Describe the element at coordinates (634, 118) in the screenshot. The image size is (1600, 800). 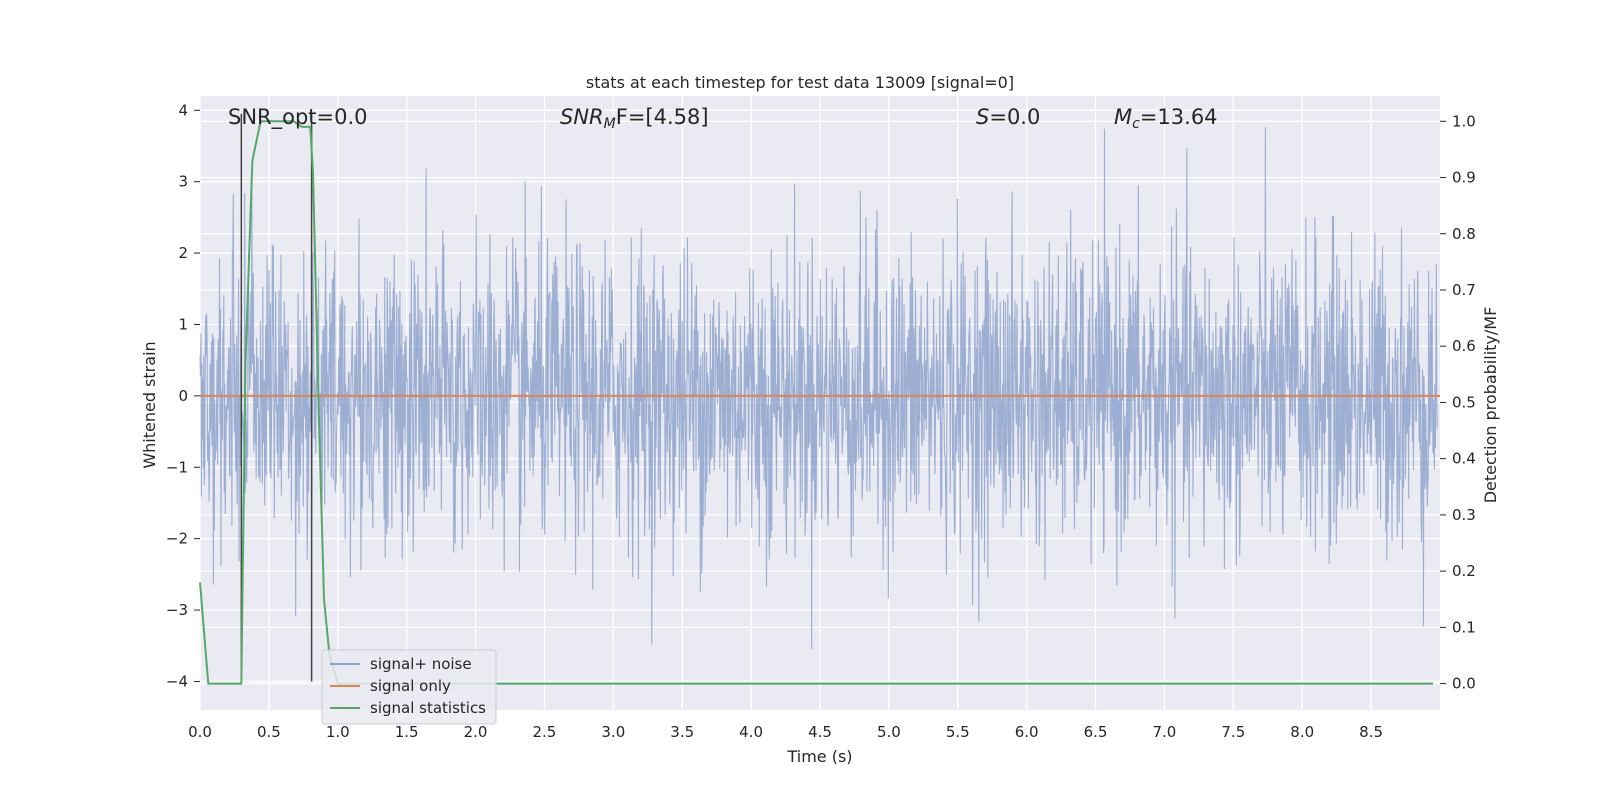
I see `annotation-snr-mf: SNRMF=[4.58]` at that location.